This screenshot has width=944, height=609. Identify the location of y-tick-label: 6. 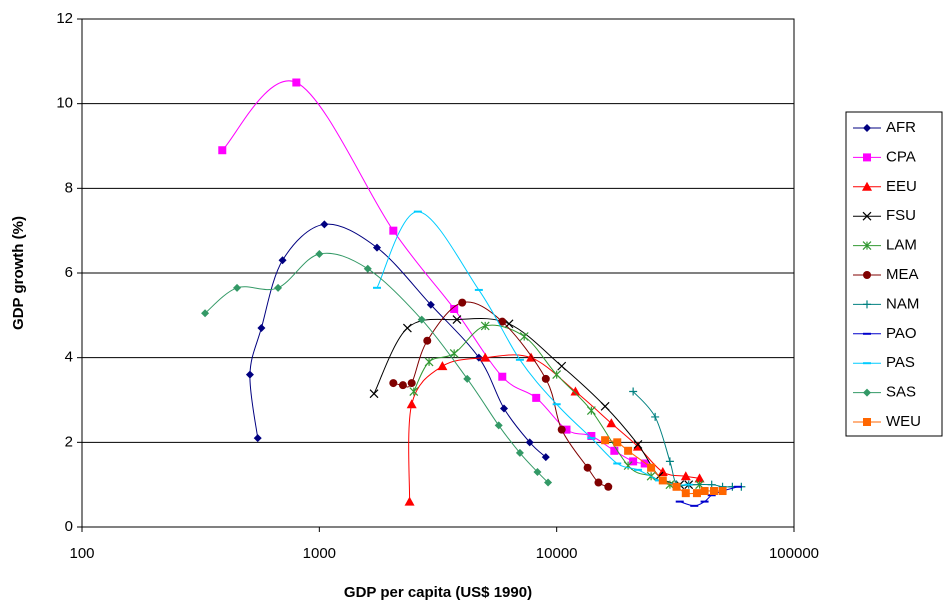
(69, 272).